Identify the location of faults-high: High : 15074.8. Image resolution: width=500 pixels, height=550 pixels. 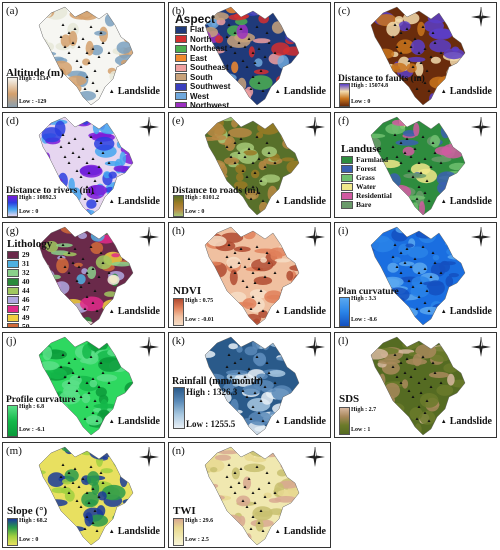
(370, 86).